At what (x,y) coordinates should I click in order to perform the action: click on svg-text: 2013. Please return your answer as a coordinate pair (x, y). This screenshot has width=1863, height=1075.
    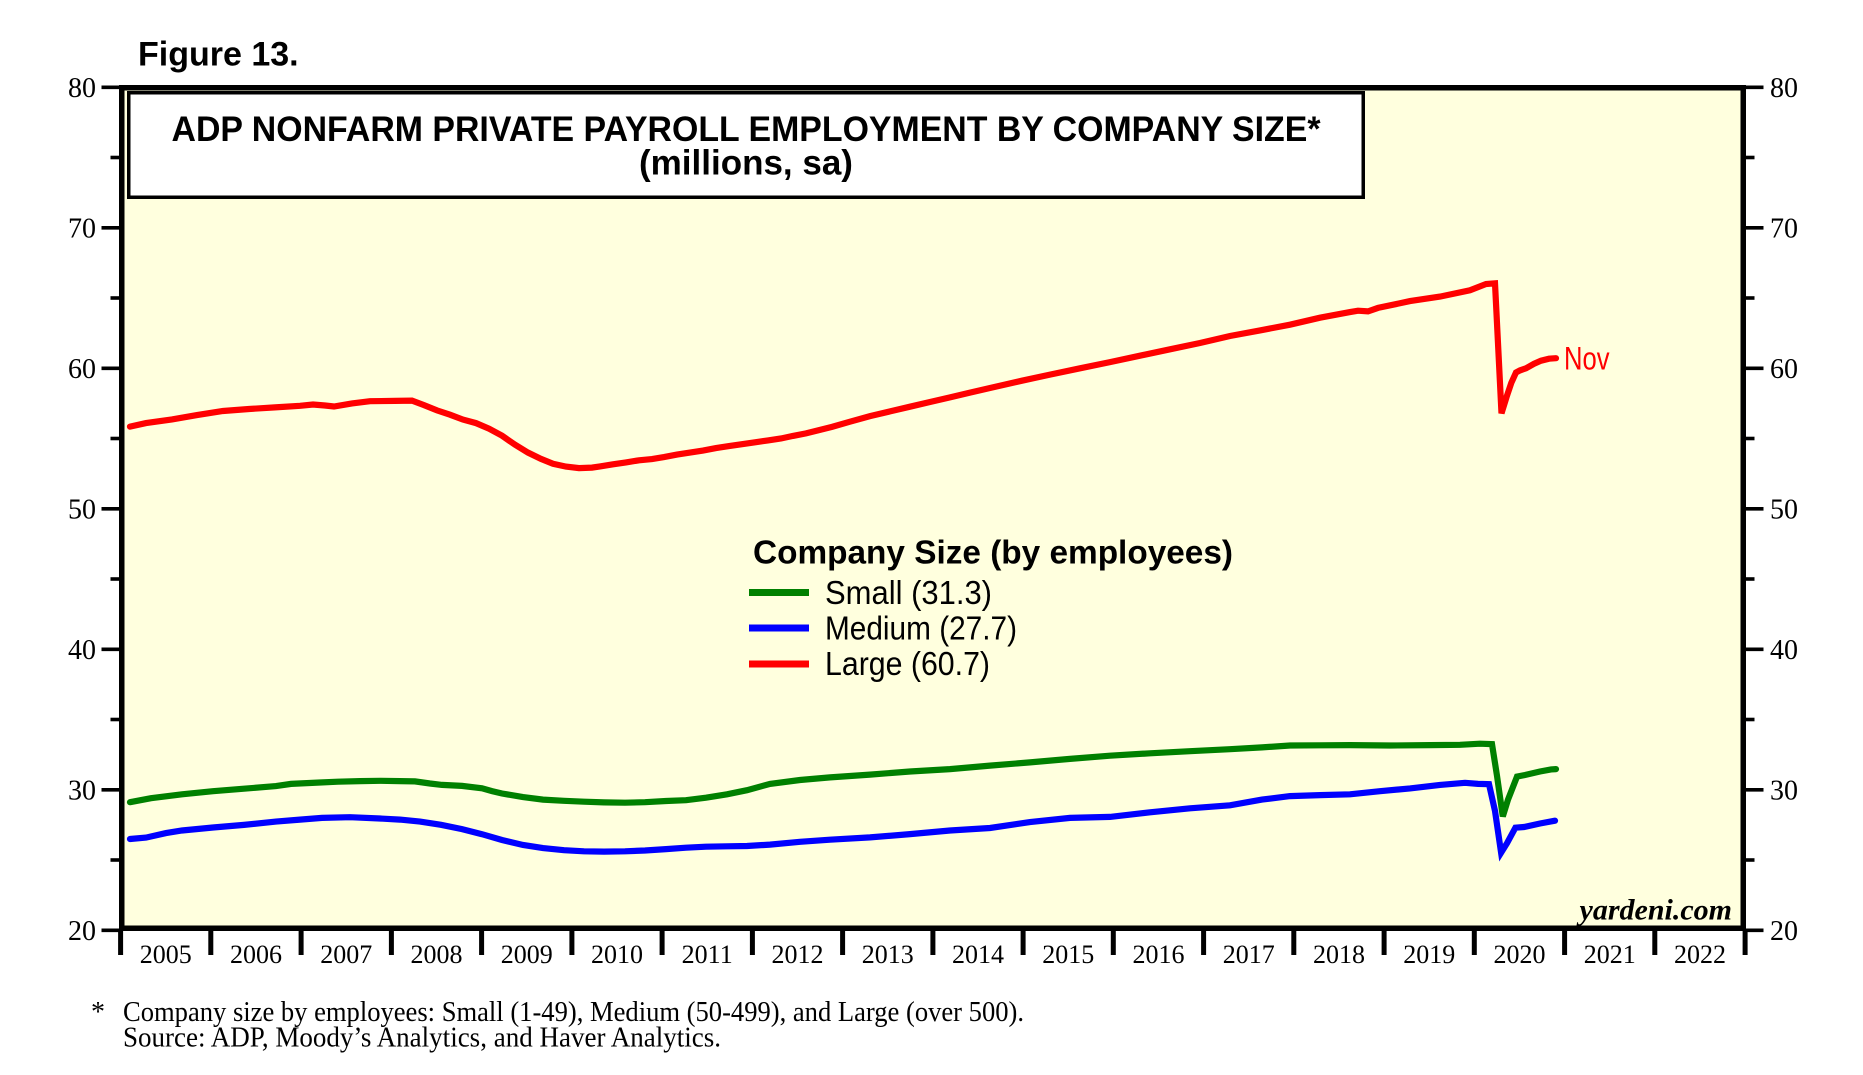
    Looking at the image, I should click on (888, 954).